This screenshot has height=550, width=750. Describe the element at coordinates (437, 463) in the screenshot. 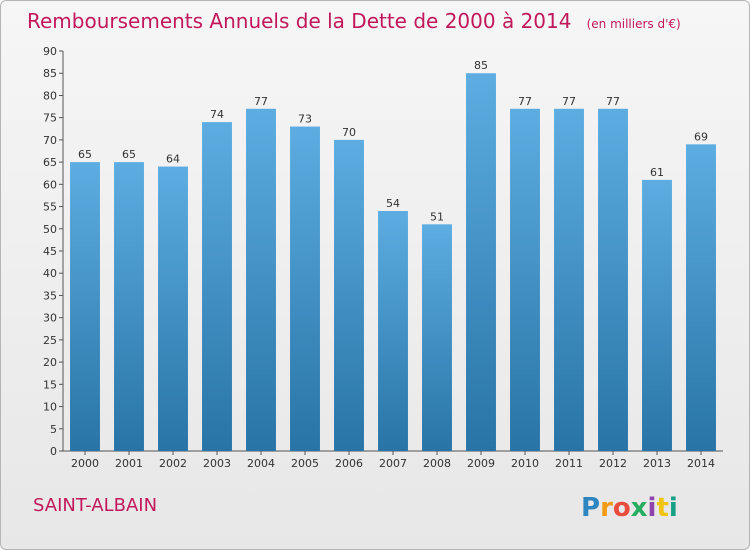

I see `x-tick-label: 2008` at that location.